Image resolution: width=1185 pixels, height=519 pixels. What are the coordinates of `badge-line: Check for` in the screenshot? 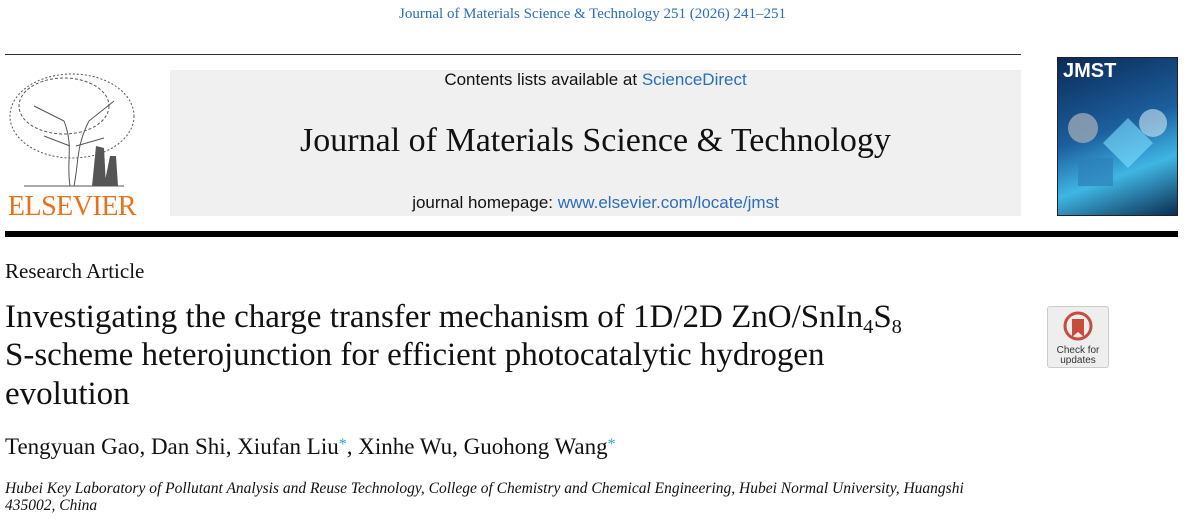 It's located at (1078, 350).